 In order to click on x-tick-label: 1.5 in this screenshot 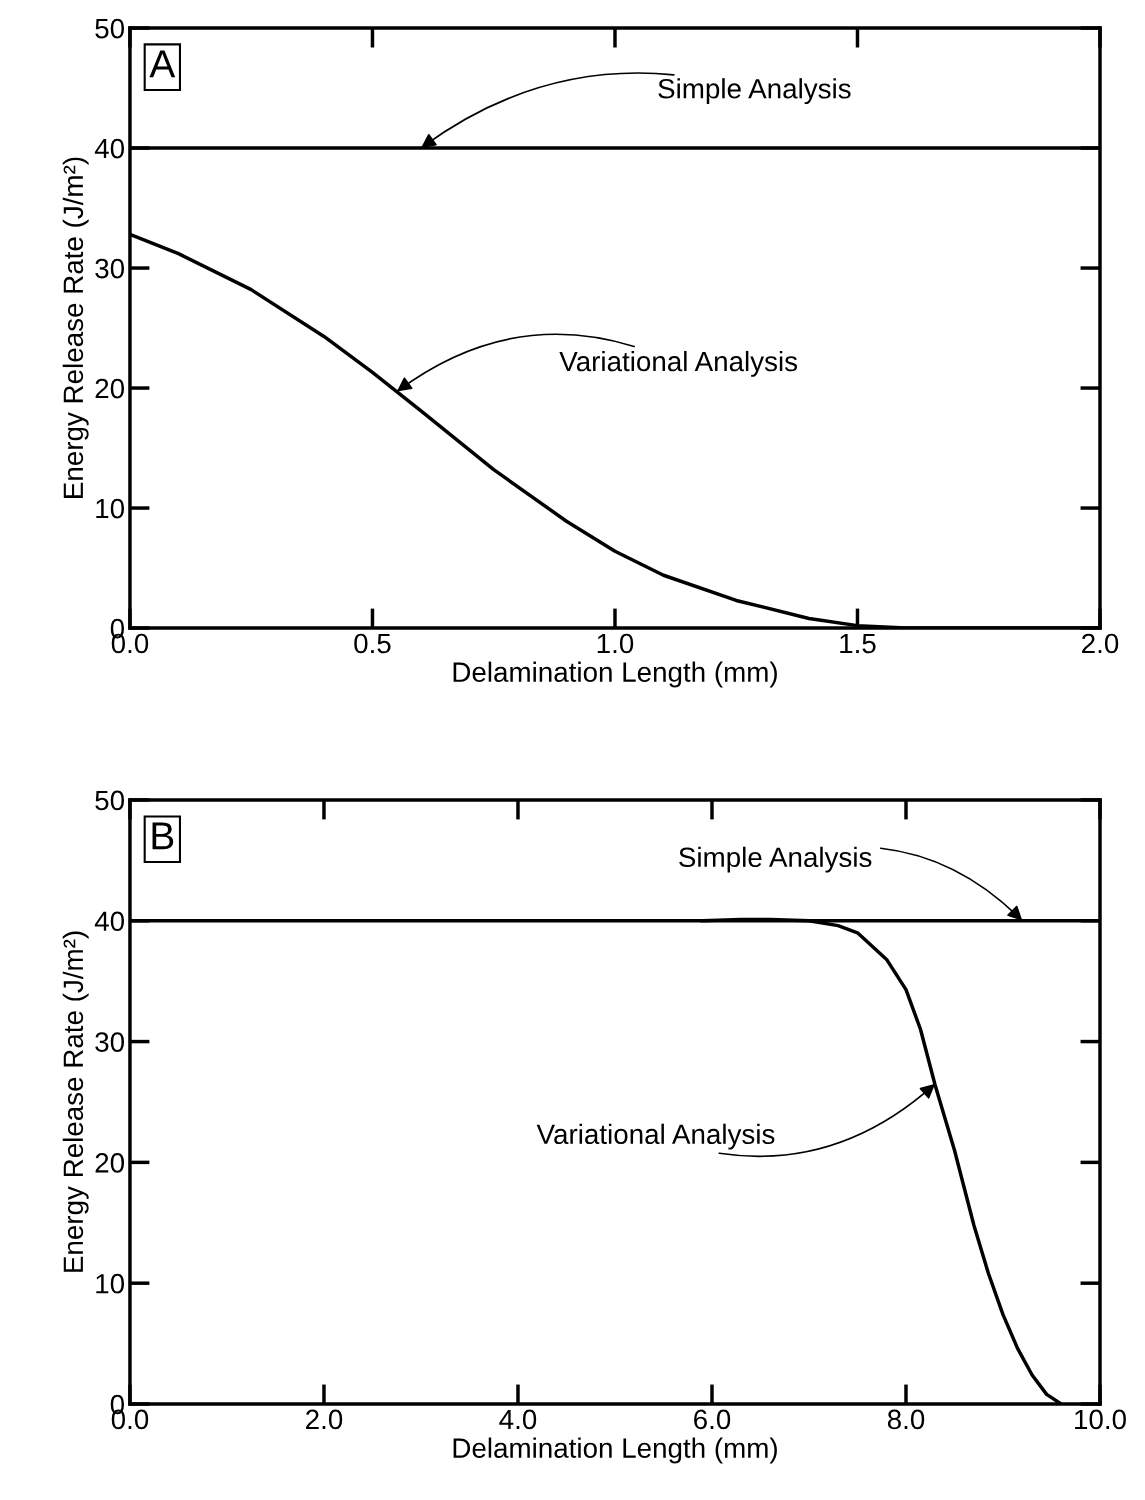, I will do `click(858, 643)`.